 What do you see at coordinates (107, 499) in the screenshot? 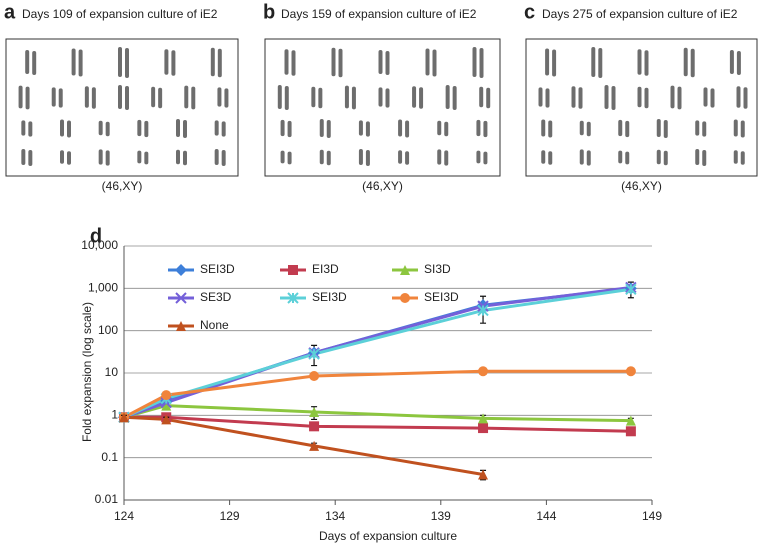
I see `y-tick-label: 0.01` at bounding box center [107, 499].